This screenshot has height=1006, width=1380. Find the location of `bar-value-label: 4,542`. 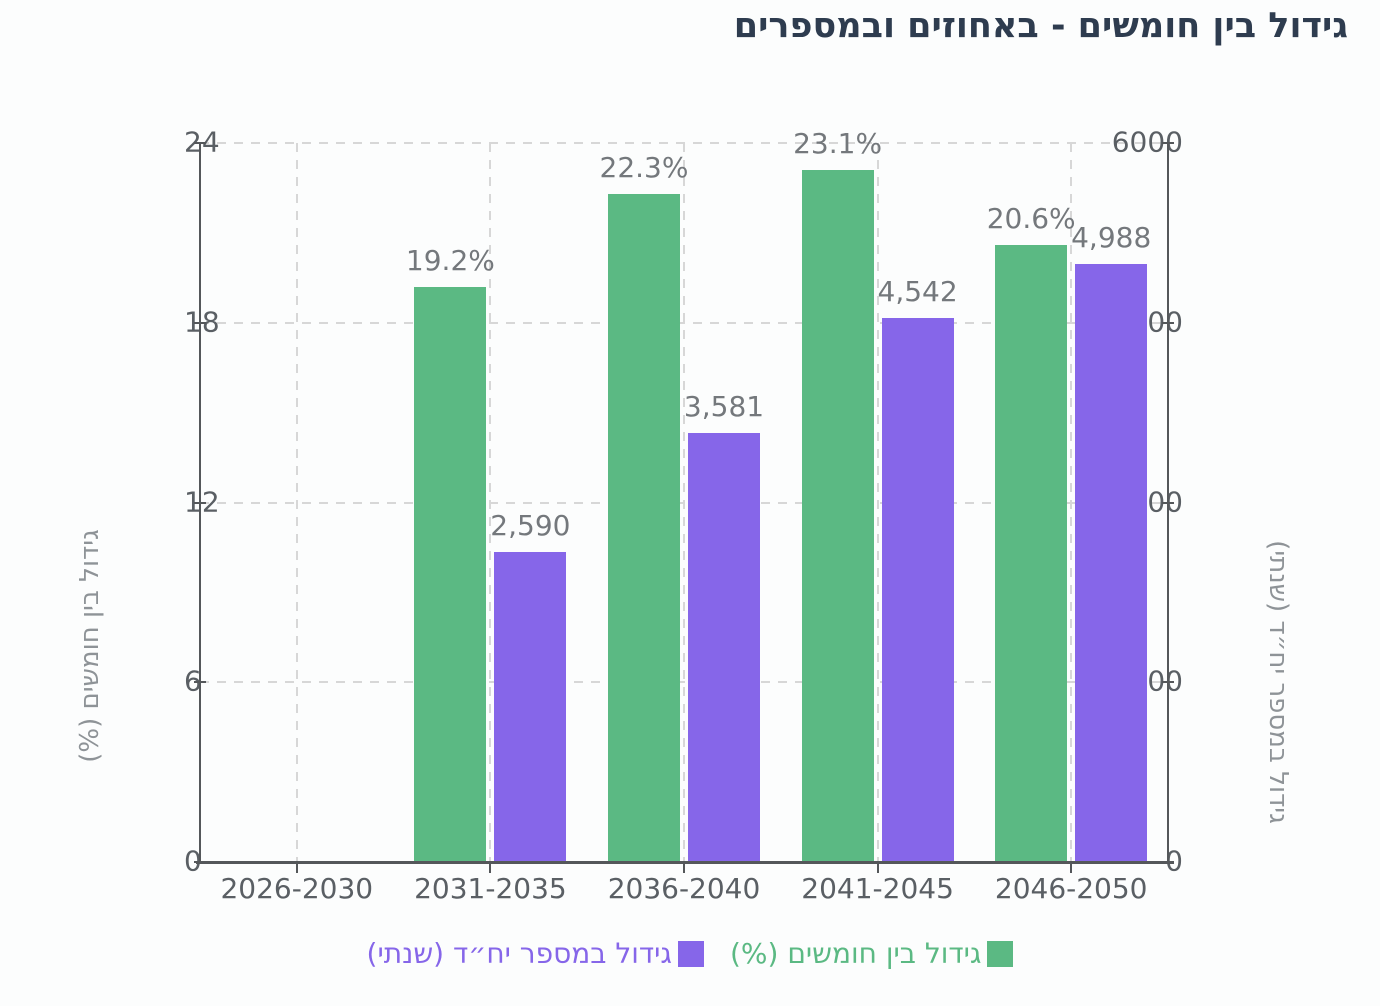

bar-value-label: 4,542 is located at coordinates (917, 291).